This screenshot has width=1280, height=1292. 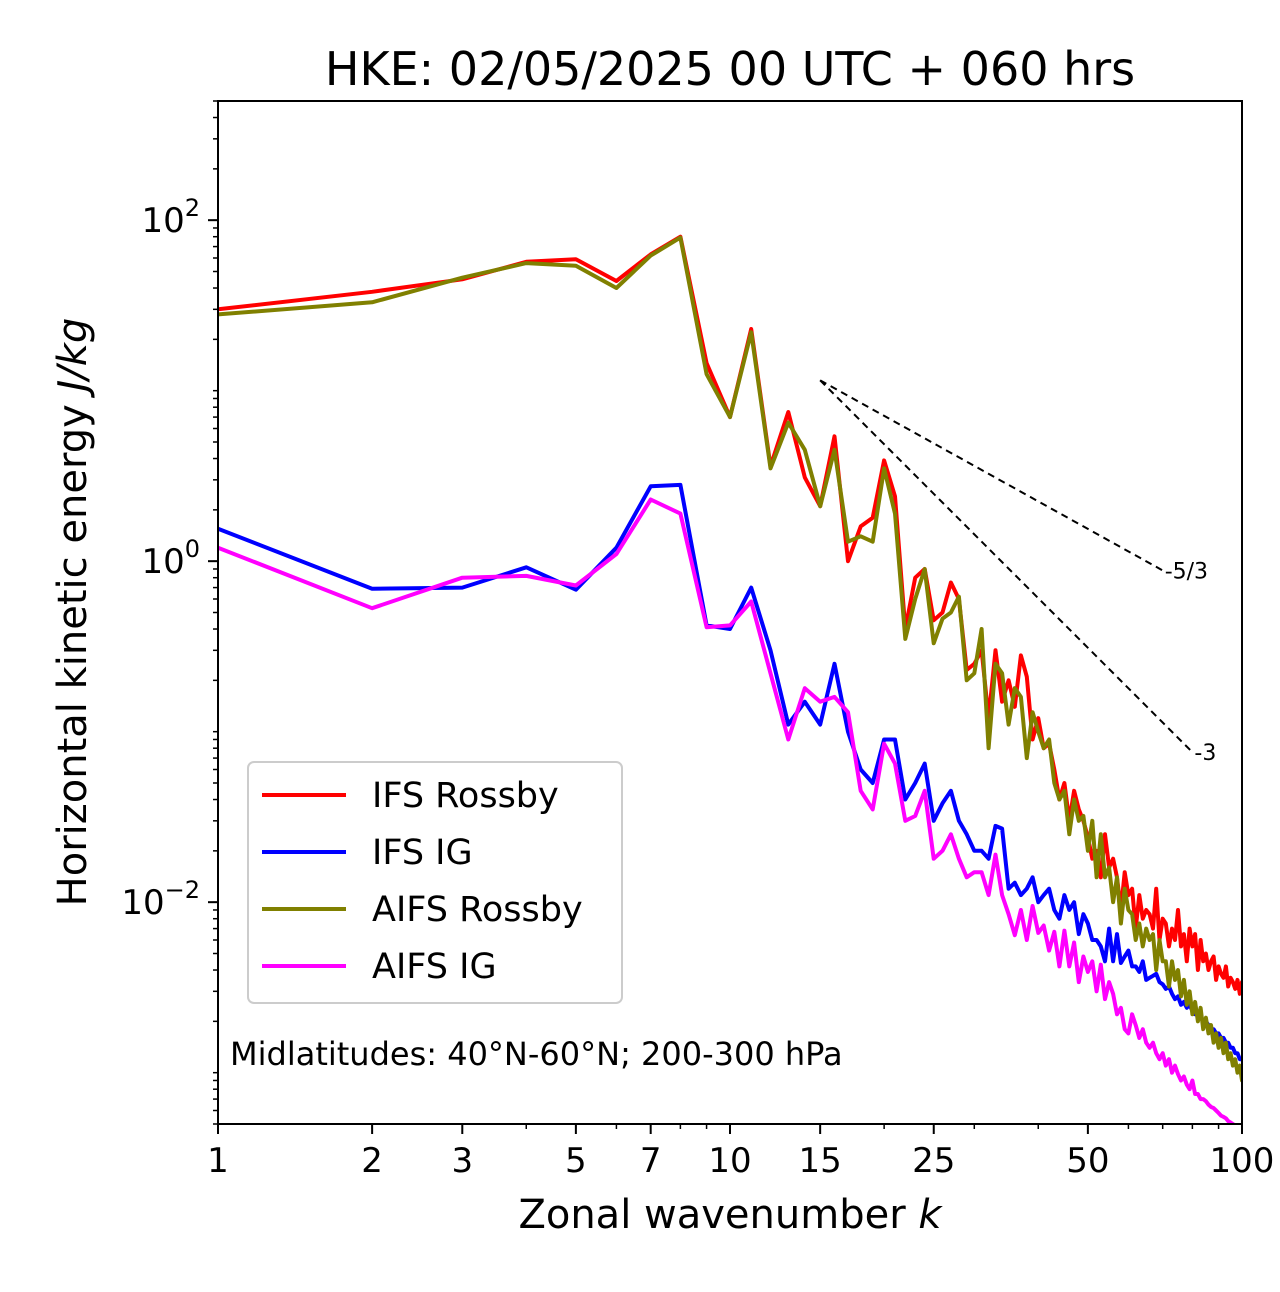 What do you see at coordinates (477, 910) in the screenshot?
I see `legend-label: AIFS Rossby` at bounding box center [477, 910].